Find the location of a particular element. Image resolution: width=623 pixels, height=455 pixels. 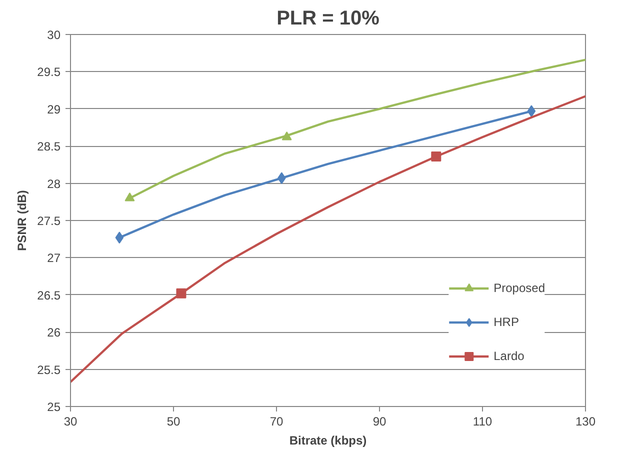

x-tick-label: 70 is located at coordinates (277, 421).